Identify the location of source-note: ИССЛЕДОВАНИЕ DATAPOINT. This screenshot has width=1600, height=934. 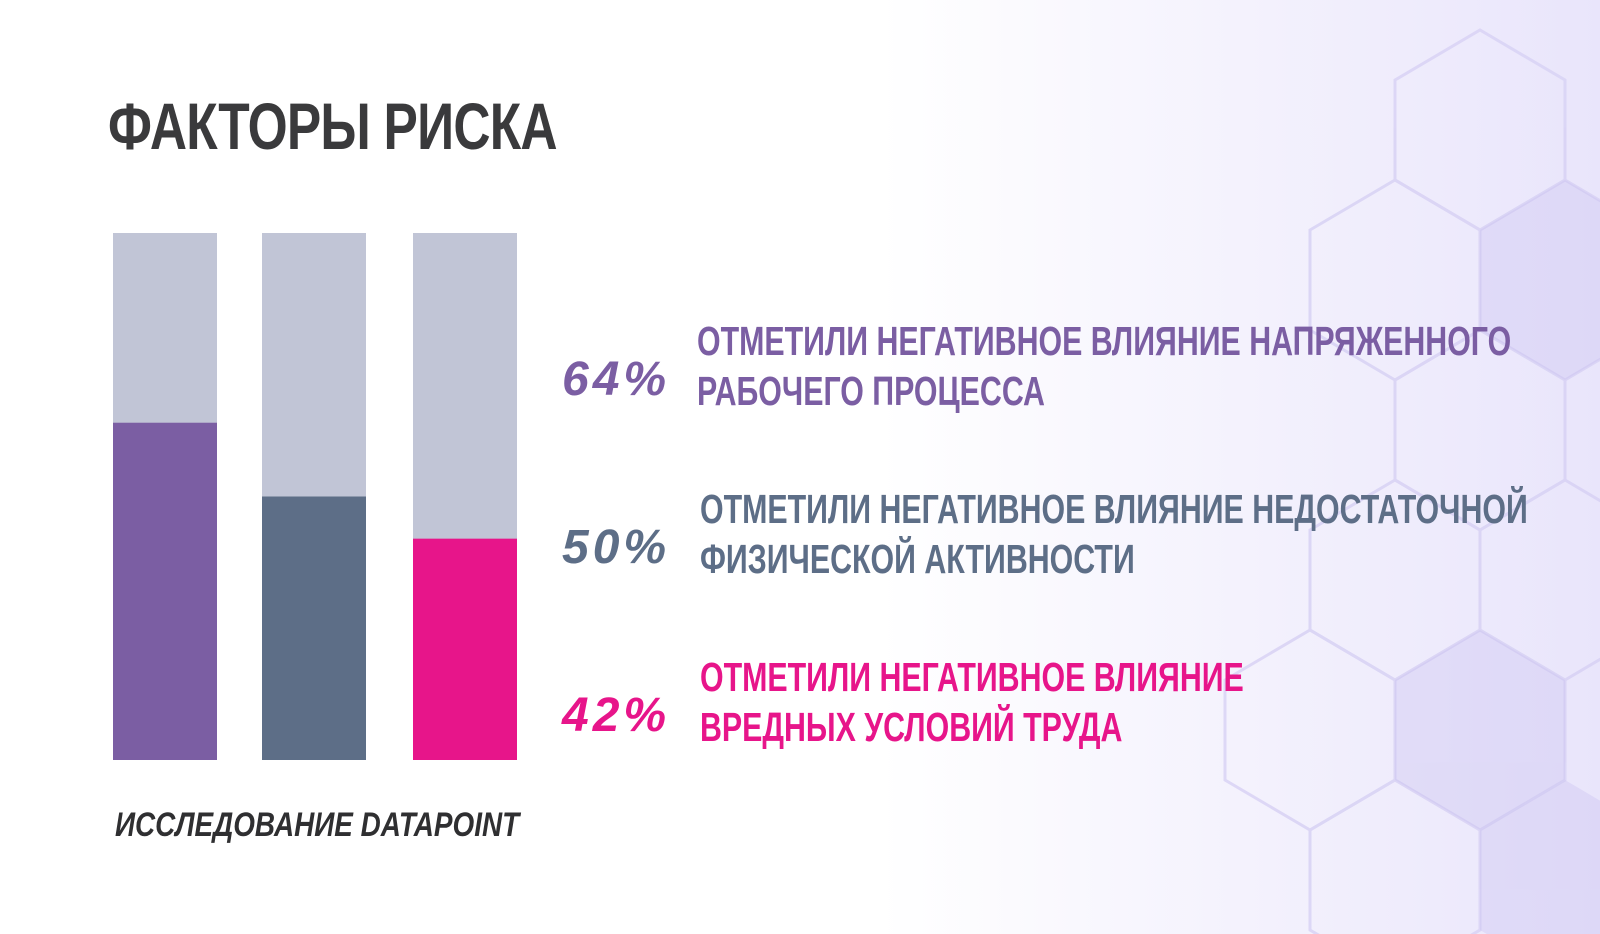
(317, 825).